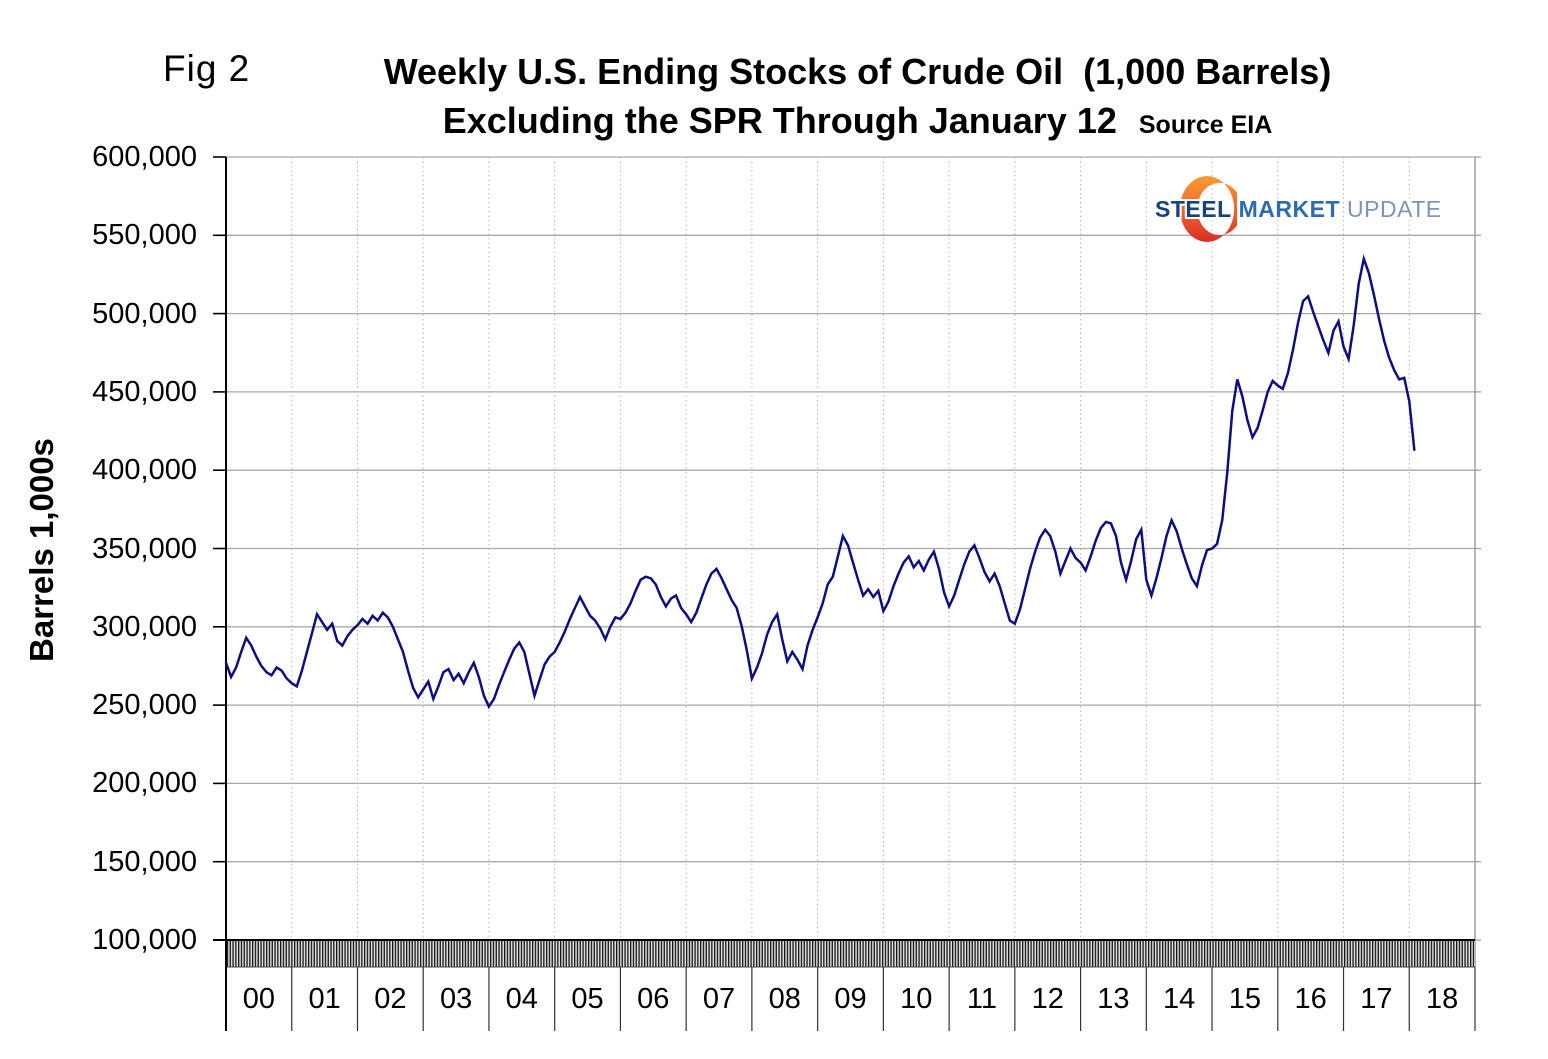  I want to click on logo-wordmark: STEEL MARKET UPDATE, so click(1298, 209).